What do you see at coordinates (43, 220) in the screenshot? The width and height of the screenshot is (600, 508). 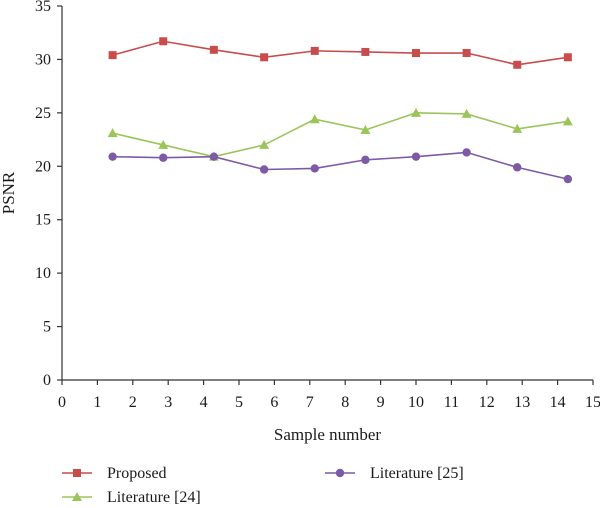 I see `y-tick-label: 15` at bounding box center [43, 220].